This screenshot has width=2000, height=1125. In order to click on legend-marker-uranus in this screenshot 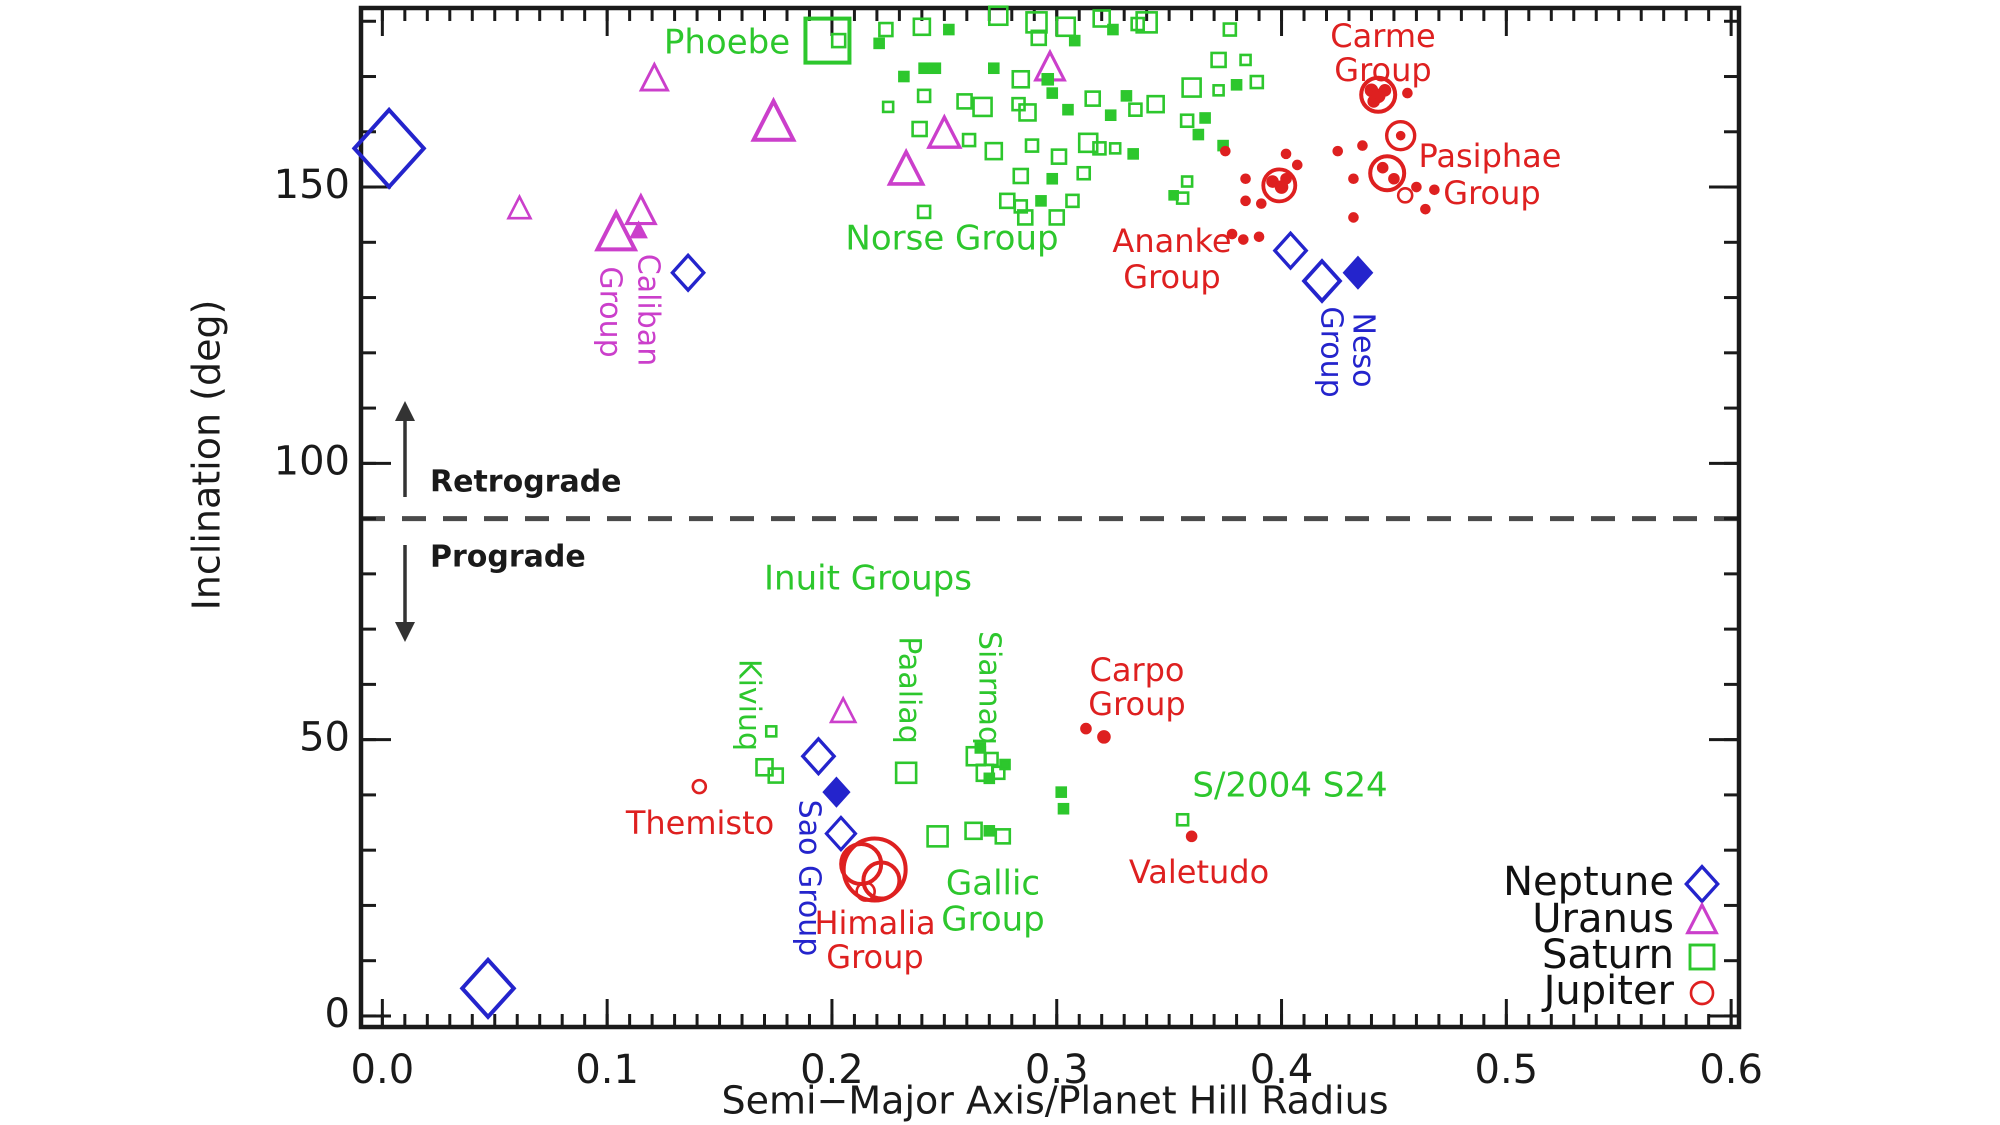, I will do `click(1702, 918)`.